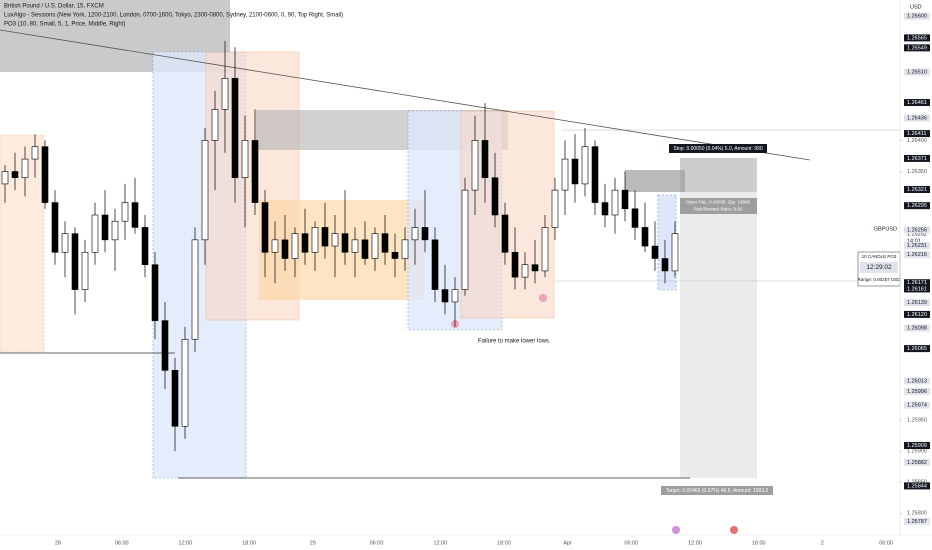 Image resolution: width=932 pixels, height=550 pixels. I want to click on pnl-label-bg, so click(718, 206).